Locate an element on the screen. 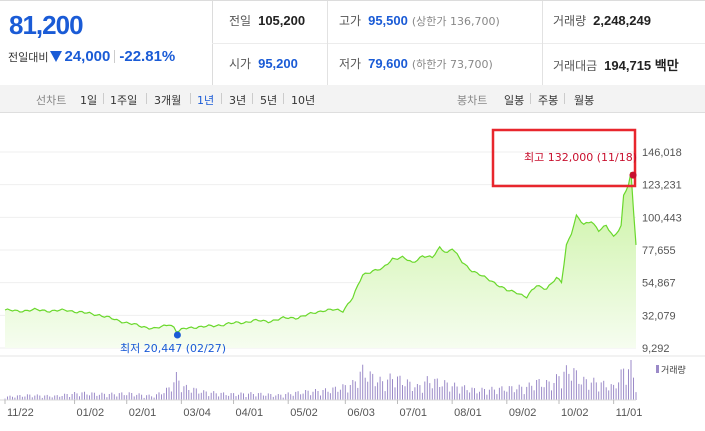 Image resolution: width=705 pixels, height=431 pixels. x-tick-label: 01/02 is located at coordinates (91, 413).